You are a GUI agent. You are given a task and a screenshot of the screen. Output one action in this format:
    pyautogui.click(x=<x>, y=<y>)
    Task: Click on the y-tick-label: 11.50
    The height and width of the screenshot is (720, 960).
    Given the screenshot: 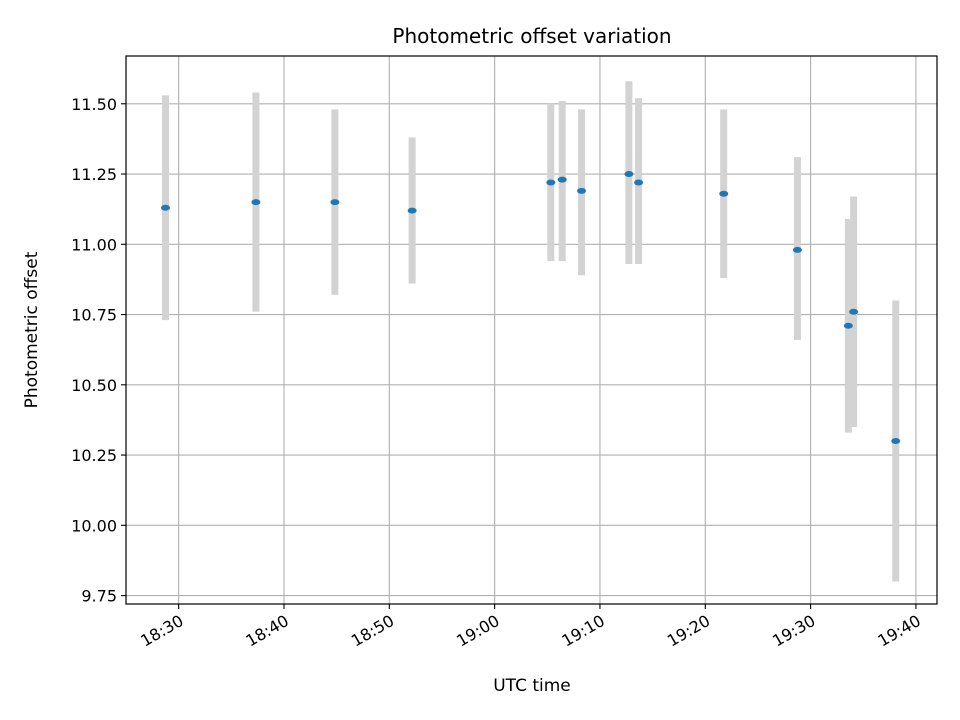 What is the action you would take?
    pyautogui.click(x=94, y=104)
    